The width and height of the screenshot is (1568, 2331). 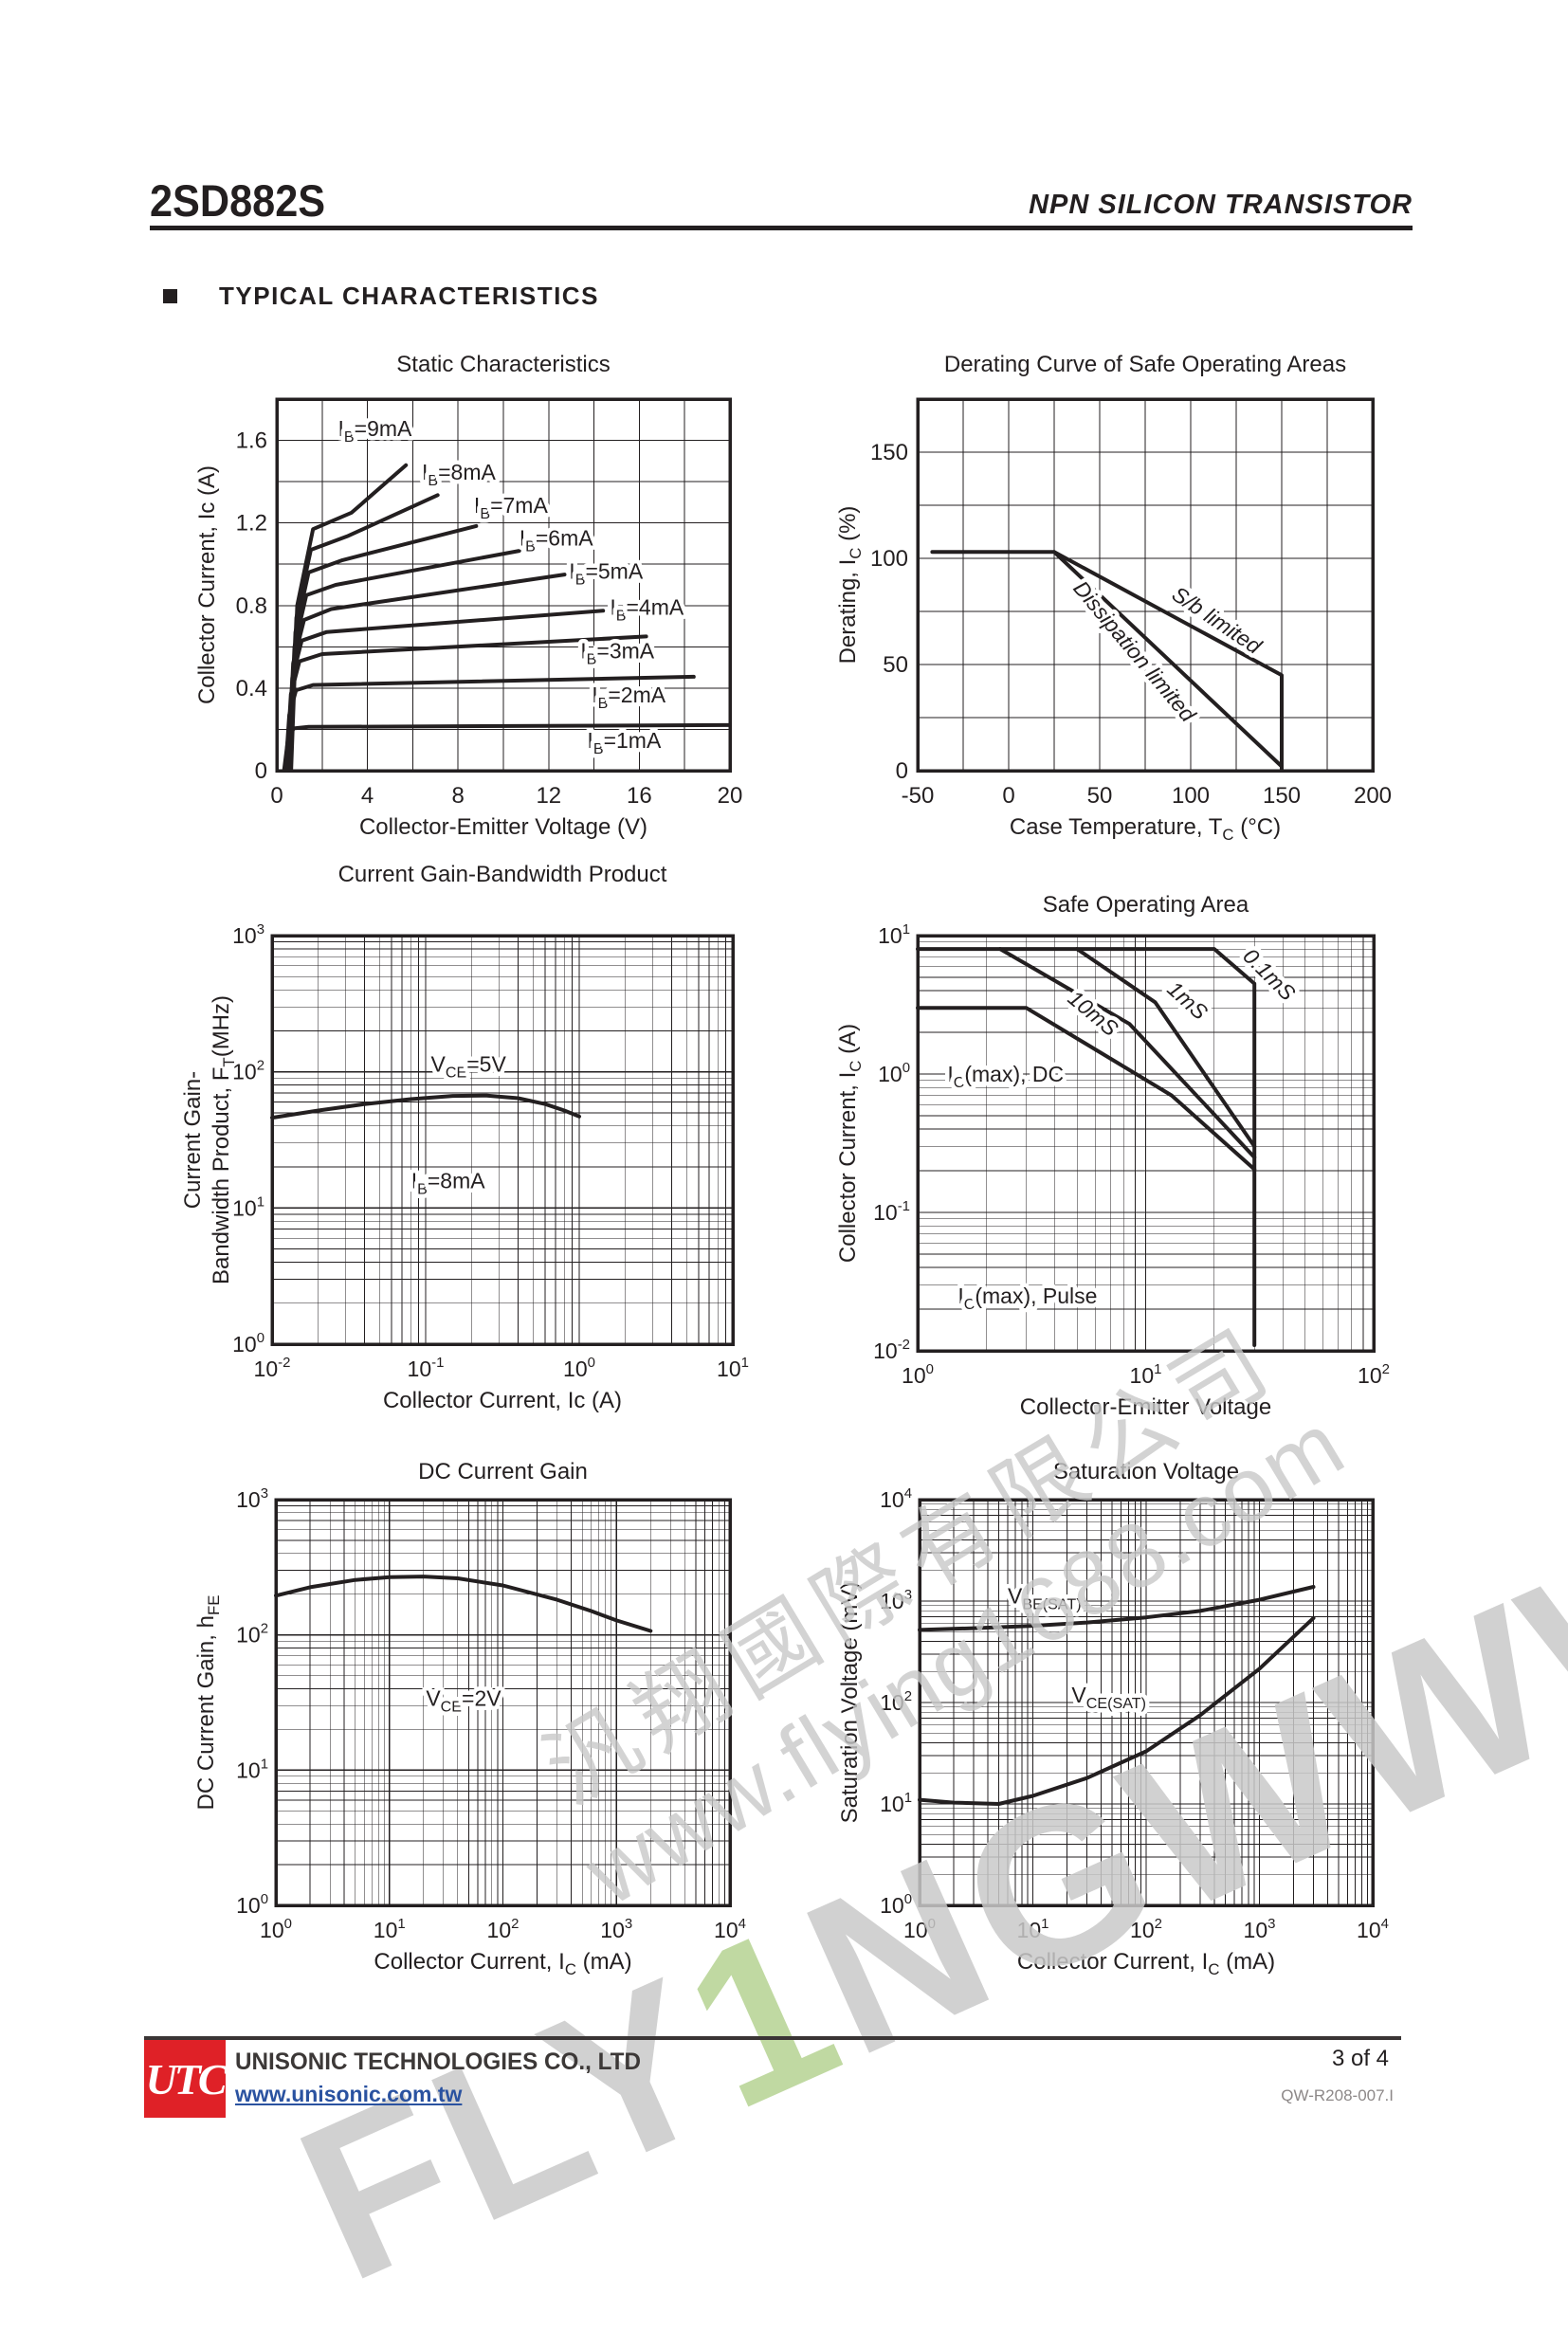 What do you see at coordinates (272, 1368) in the screenshot?
I see `x-tick: 10-2` at bounding box center [272, 1368].